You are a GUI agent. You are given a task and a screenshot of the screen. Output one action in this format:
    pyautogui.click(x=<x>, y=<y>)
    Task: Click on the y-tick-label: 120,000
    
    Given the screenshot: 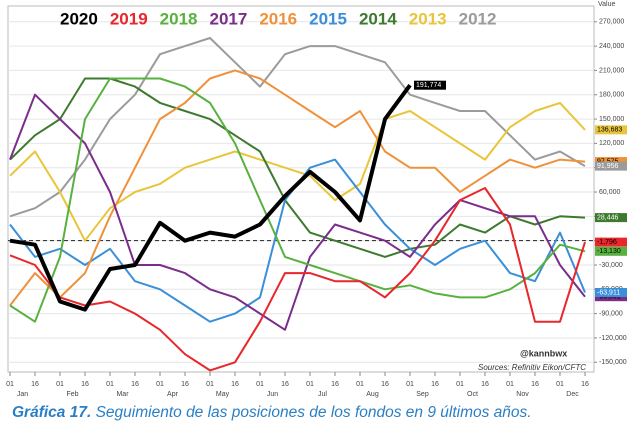 What is the action you would take?
    pyautogui.click(x=611, y=143)
    